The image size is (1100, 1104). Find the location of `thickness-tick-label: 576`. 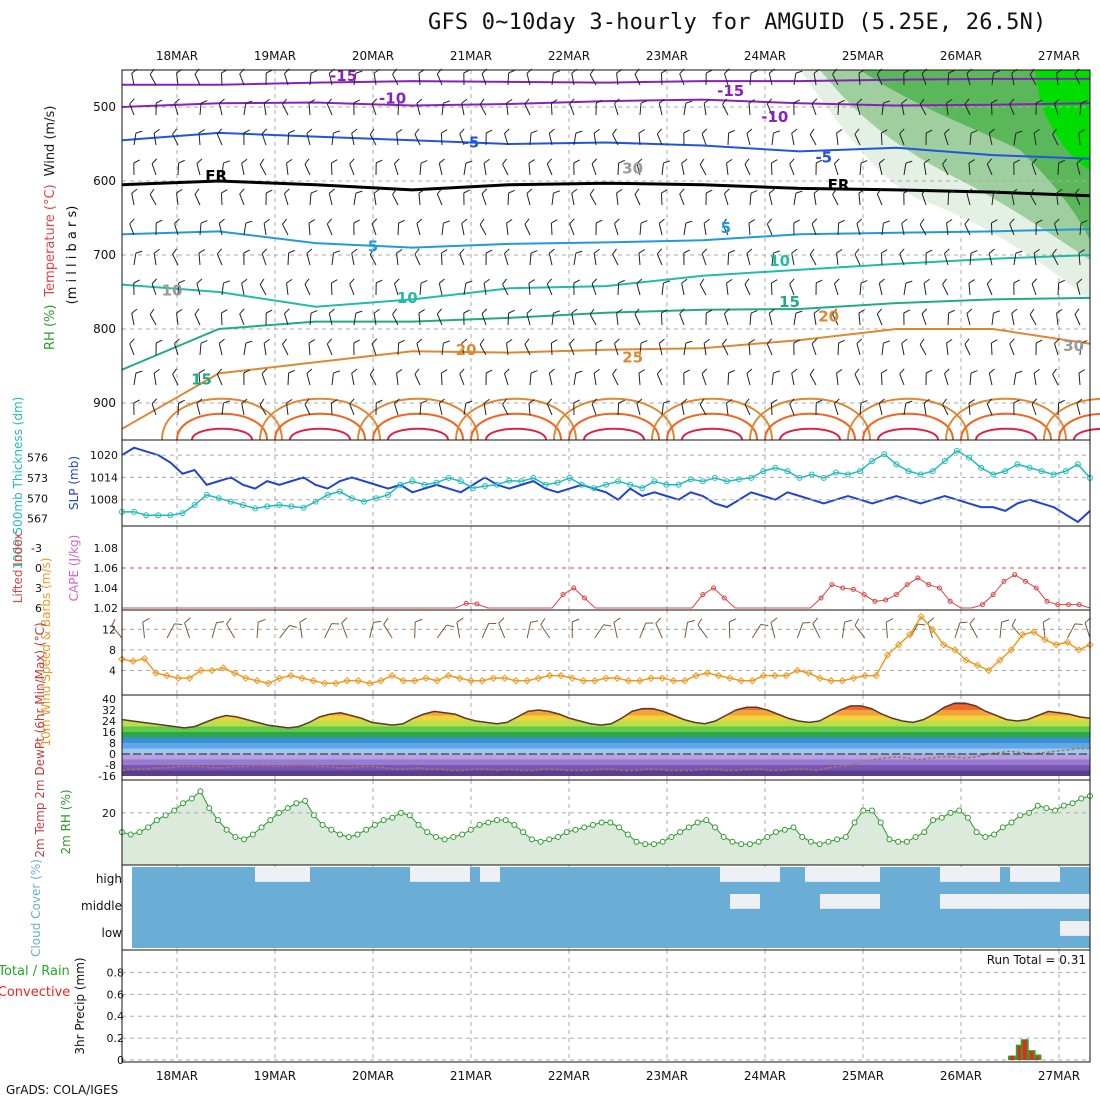

thickness-tick-label: 576 is located at coordinates (37, 458).